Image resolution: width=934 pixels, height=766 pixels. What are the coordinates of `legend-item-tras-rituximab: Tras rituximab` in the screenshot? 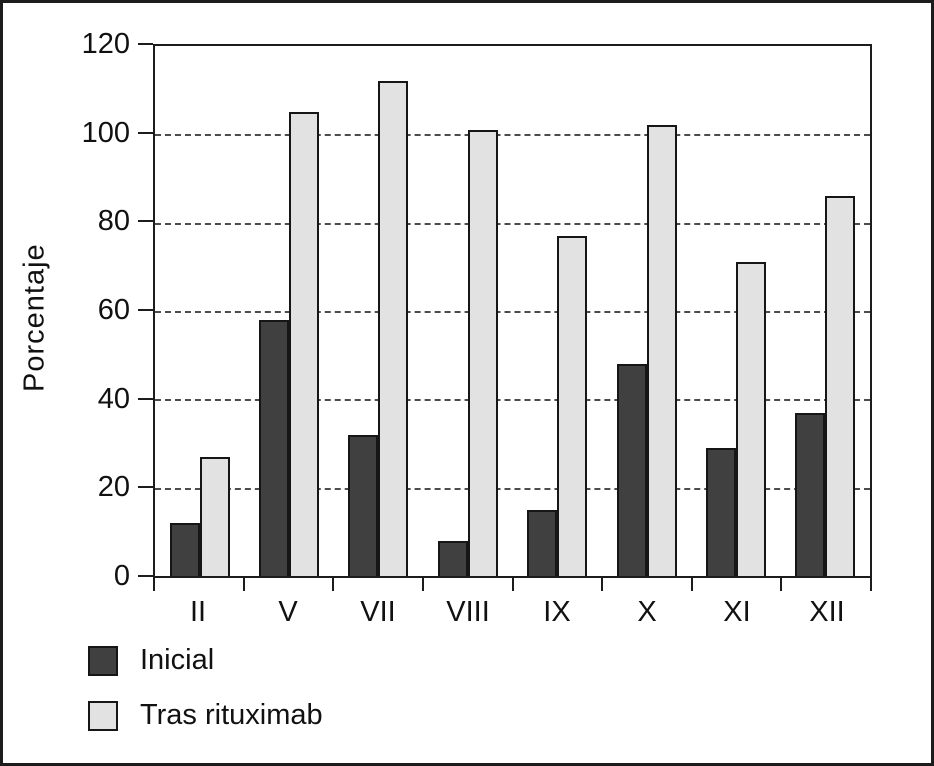 It's located at (205, 715).